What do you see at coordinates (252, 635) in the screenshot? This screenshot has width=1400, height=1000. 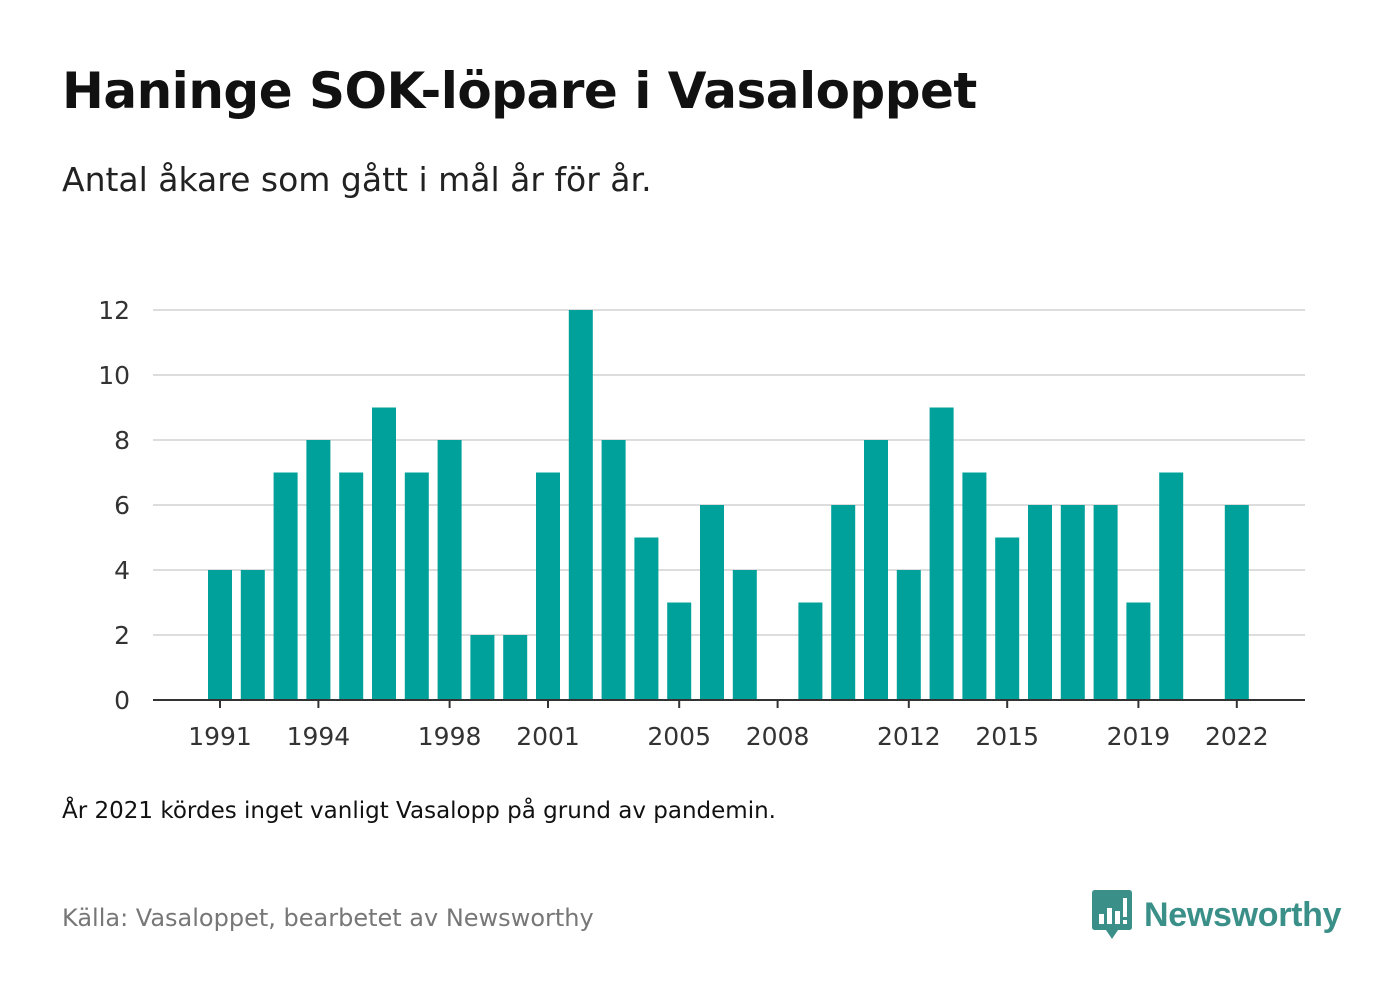 I see `bar-1992` at bounding box center [252, 635].